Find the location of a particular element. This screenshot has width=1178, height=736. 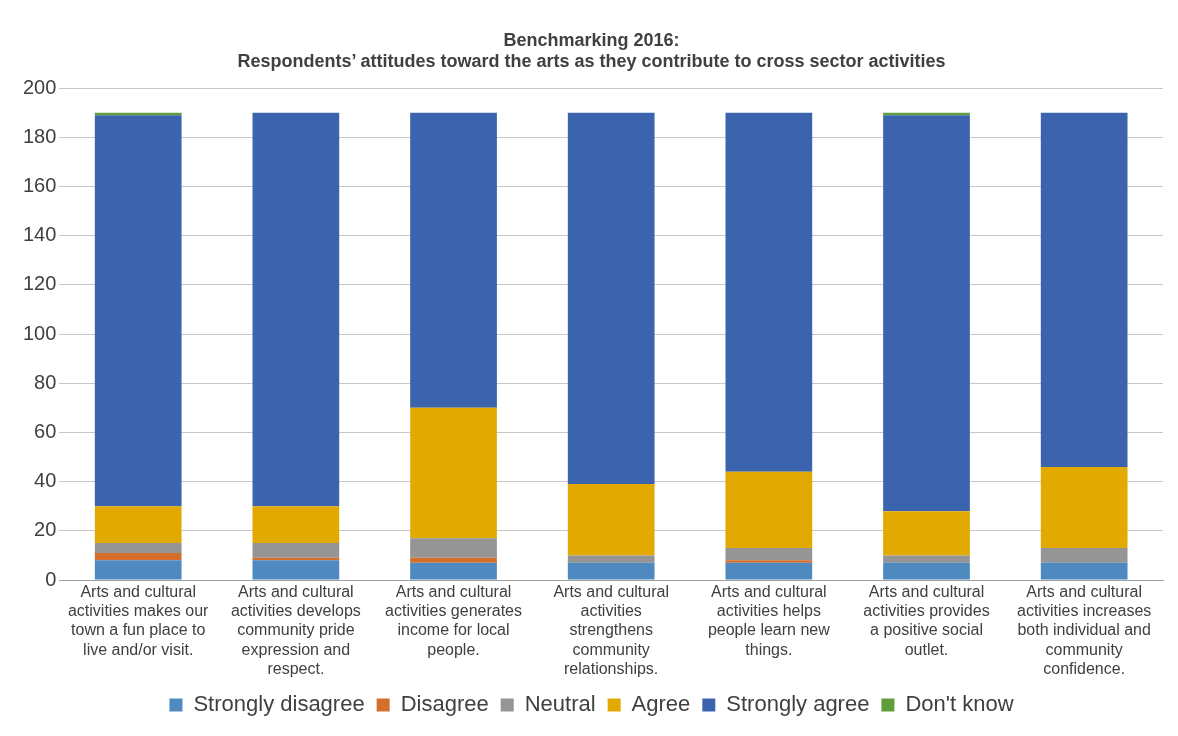

y-tick-label: 40 is located at coordinates (45, 480).